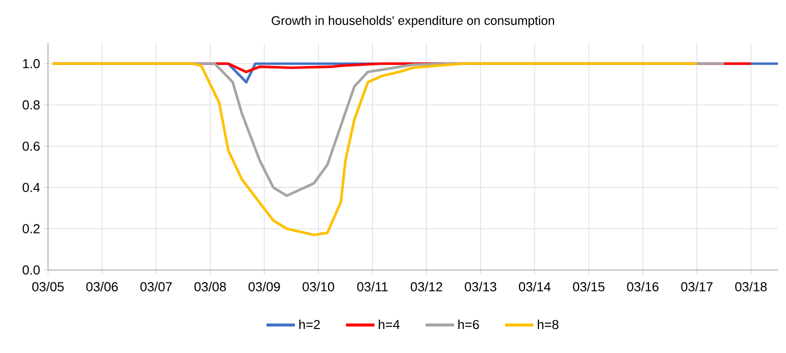 This screenshot has height=353, width=786. What do you see at coordinates (318, 287) in the screenshot?
I see `x-tick-label: 03/10` at bounding box center [318, 287].